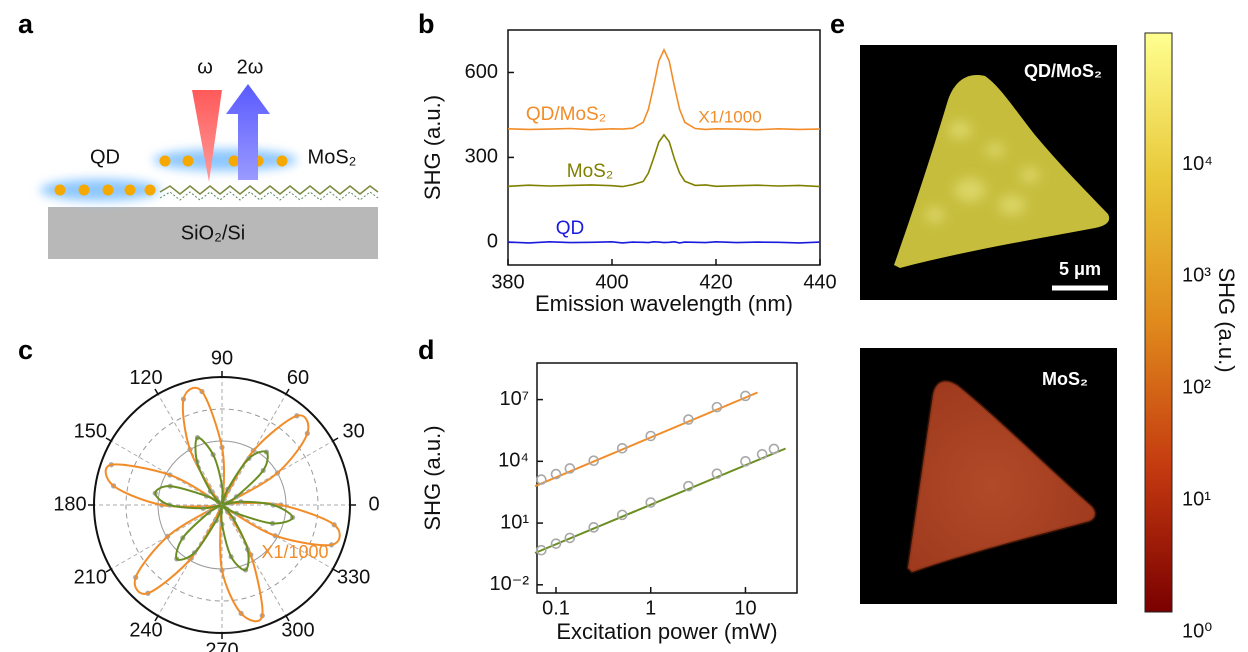  Describe the element at coordinates (1065, 379) in the screenshot. I see `map-label: MoS₂` at that location.